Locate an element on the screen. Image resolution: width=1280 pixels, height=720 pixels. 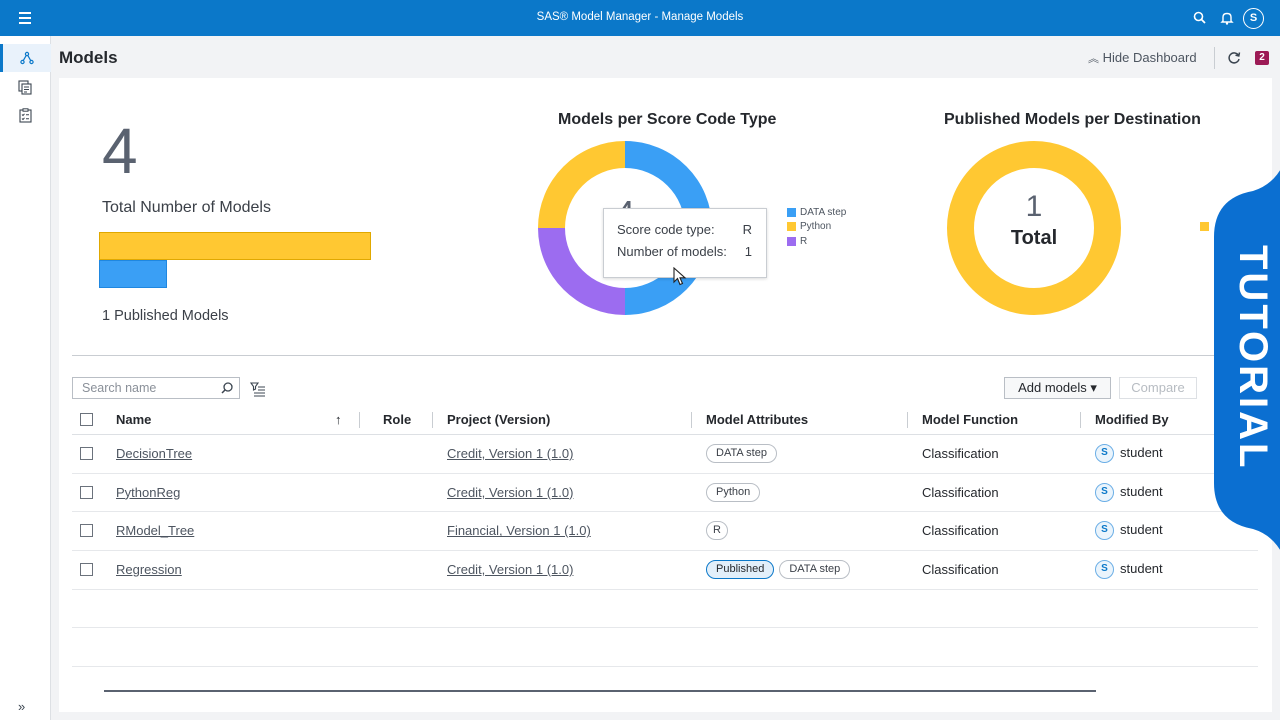
app-title: SAS® Model Manager - Manage Models is located at coordinates (640, 17).